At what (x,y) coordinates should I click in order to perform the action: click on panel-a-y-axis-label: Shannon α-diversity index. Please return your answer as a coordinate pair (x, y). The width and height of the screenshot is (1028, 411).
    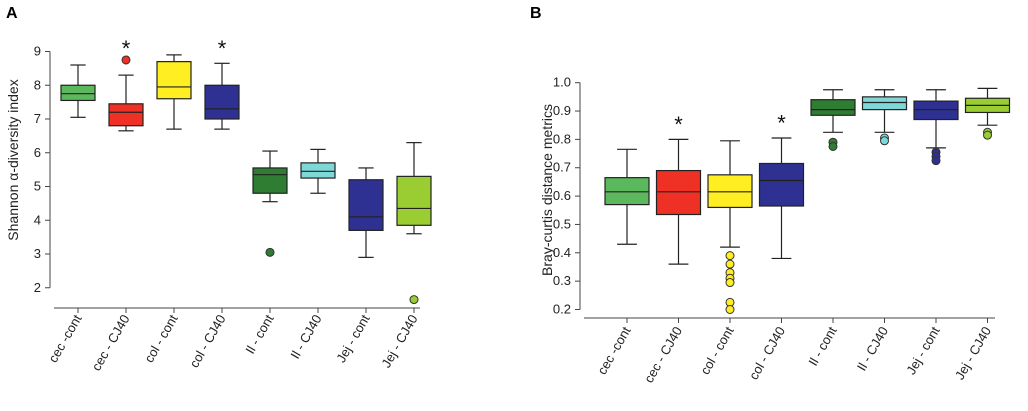
    Looking at the image, I should click on (13, 159).